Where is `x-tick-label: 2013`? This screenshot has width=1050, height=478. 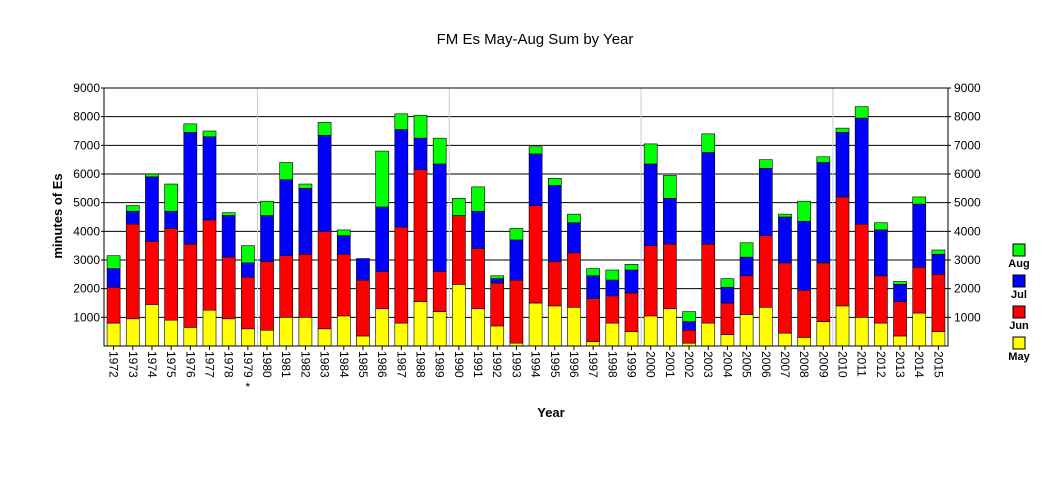
x-tick-label: 2013 is located at coordinates (900, 364).